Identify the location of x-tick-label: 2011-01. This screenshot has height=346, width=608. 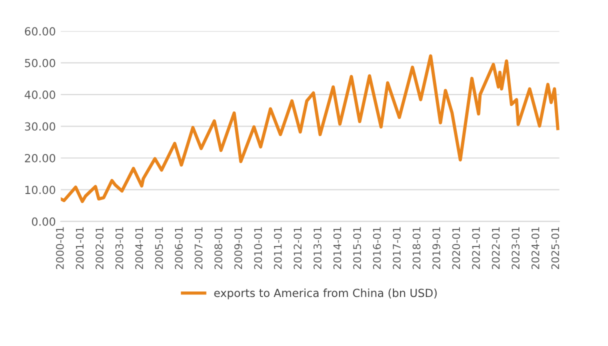
(278, 248).